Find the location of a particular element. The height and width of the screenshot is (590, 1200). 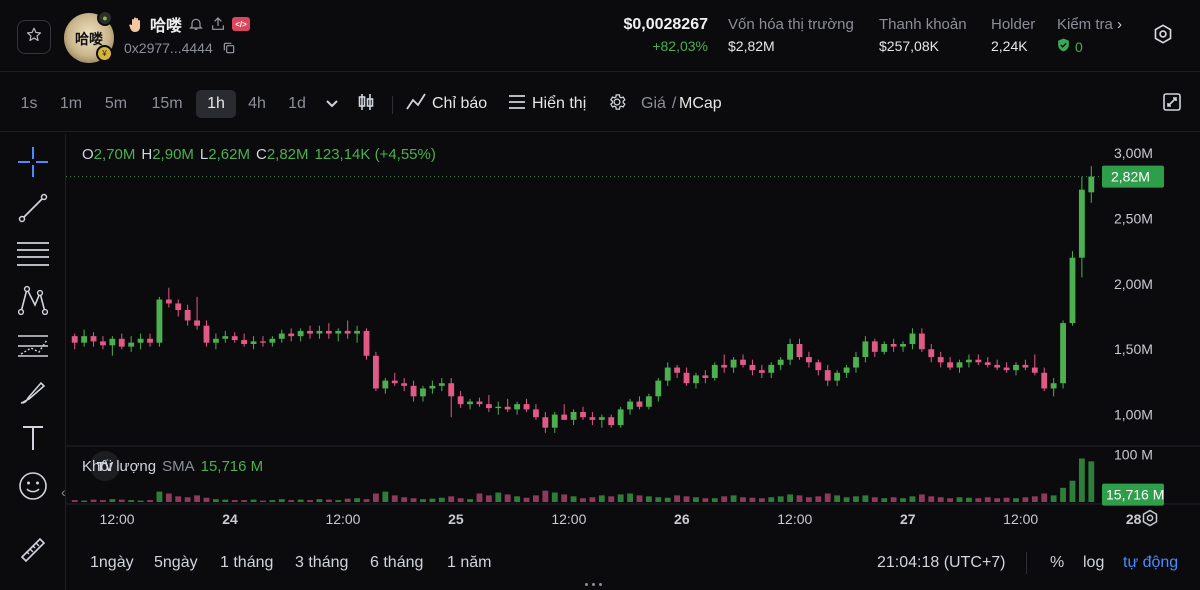

bell-icon is located at coordinates (196, 24).